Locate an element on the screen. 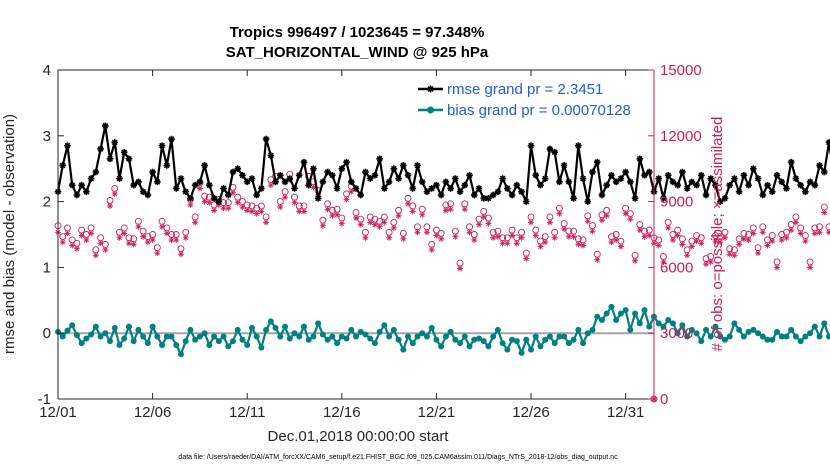  y-axis-label-left: rmse and bias (model - observation) is located at coordinates (9, 234).